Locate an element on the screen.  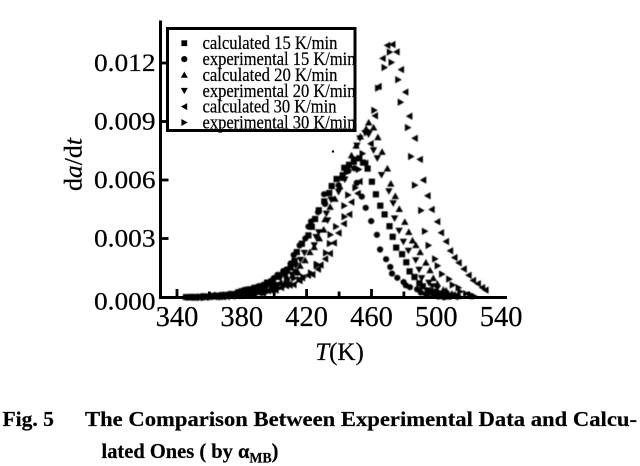
svg-text: calculated 30 K/min is located at coordinates (270, 108).